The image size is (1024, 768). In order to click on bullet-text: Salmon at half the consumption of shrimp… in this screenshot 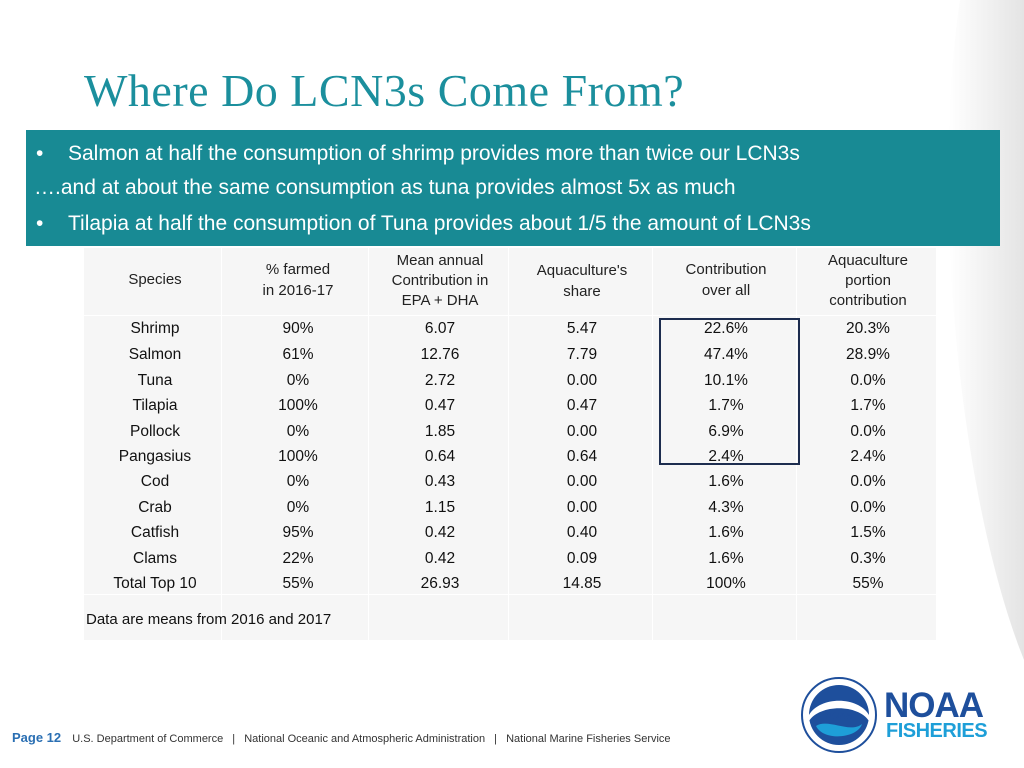, I will do `click(434, 153)`.